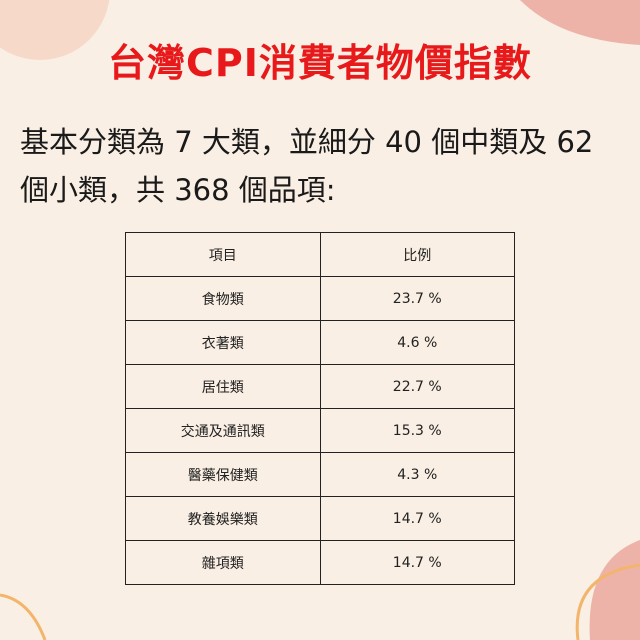 The width and height of the screenshot is (640, 640). Describe the element at coordinates (223, 342) in the screenshot. I see `table-cell: 衣著類` at that location.